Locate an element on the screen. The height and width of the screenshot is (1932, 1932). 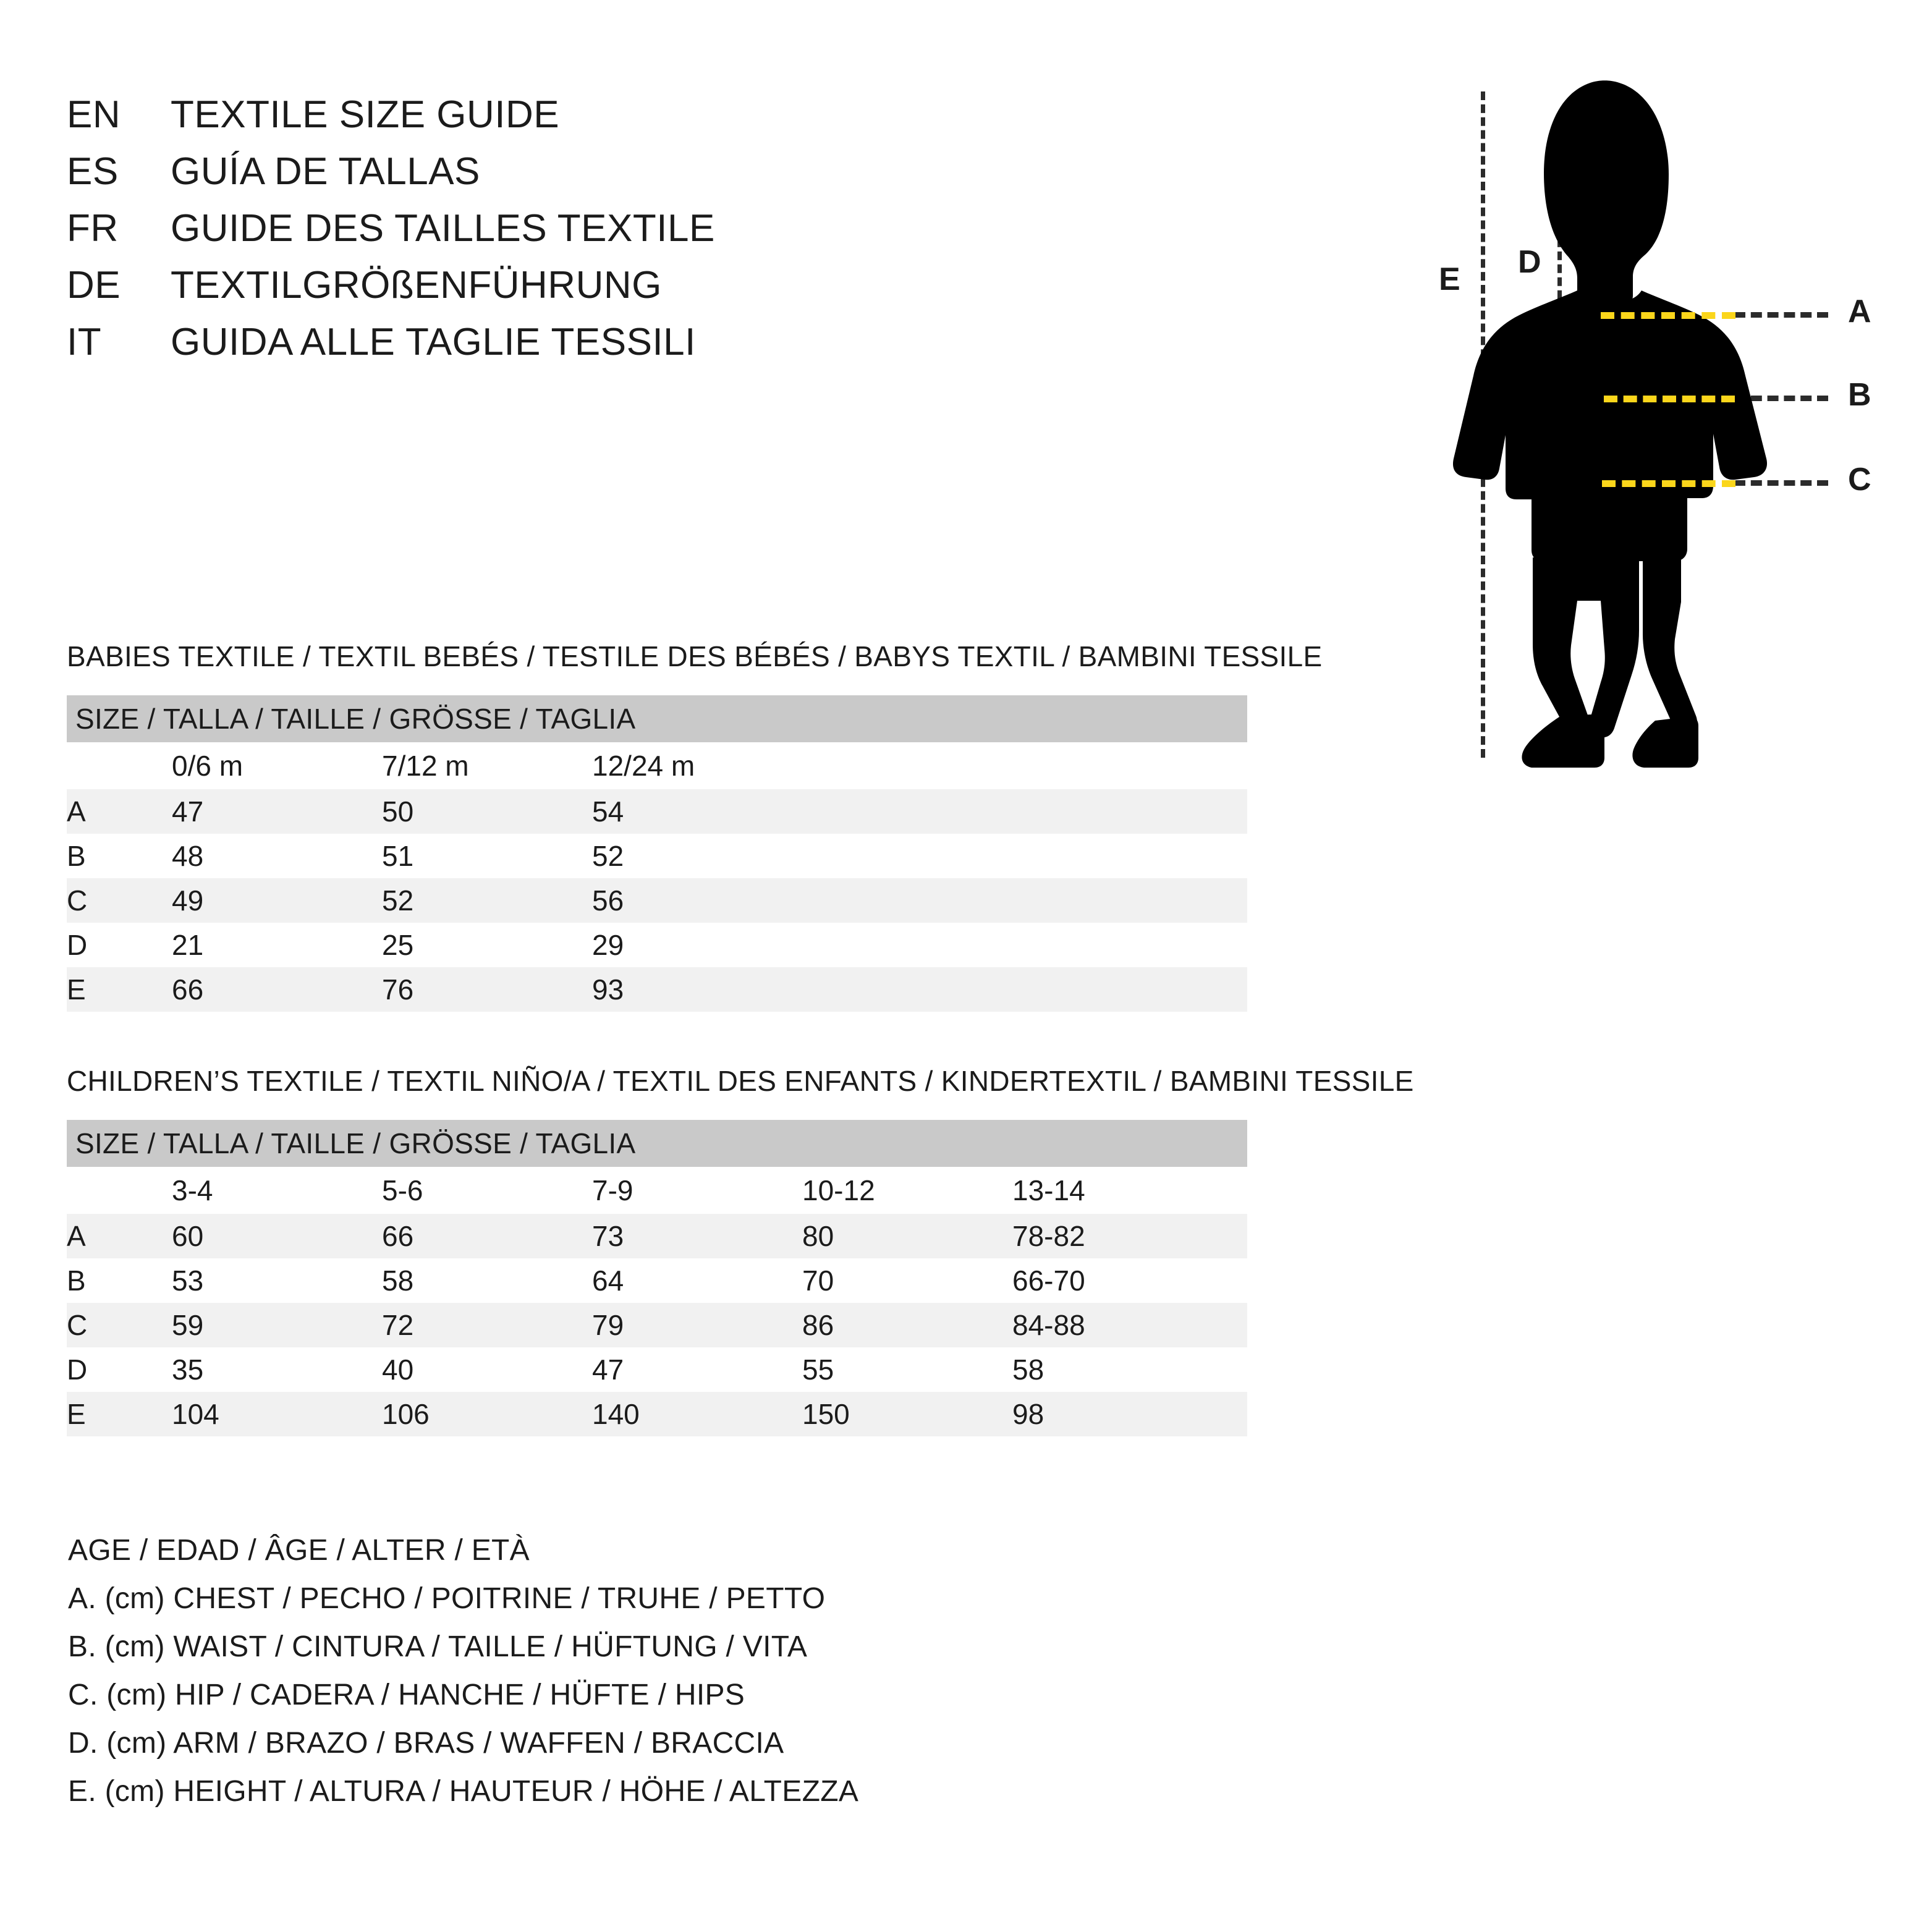
children-d-4: 58 is located at coordinates (1028, 1370).